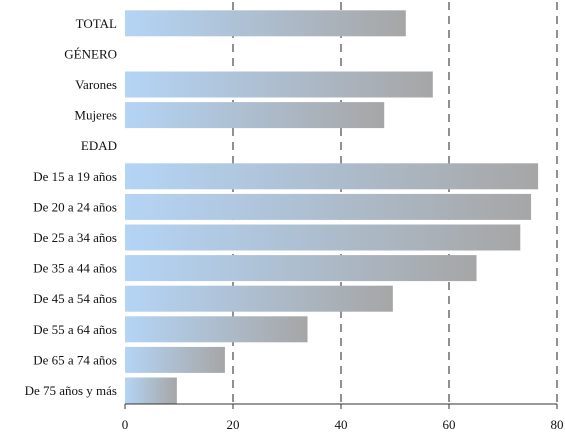 The image size is (565, 435). Describe the element at coordinates (75, 359) in the screenshot. I see `category-label: De 65 a 74 años` at that location.